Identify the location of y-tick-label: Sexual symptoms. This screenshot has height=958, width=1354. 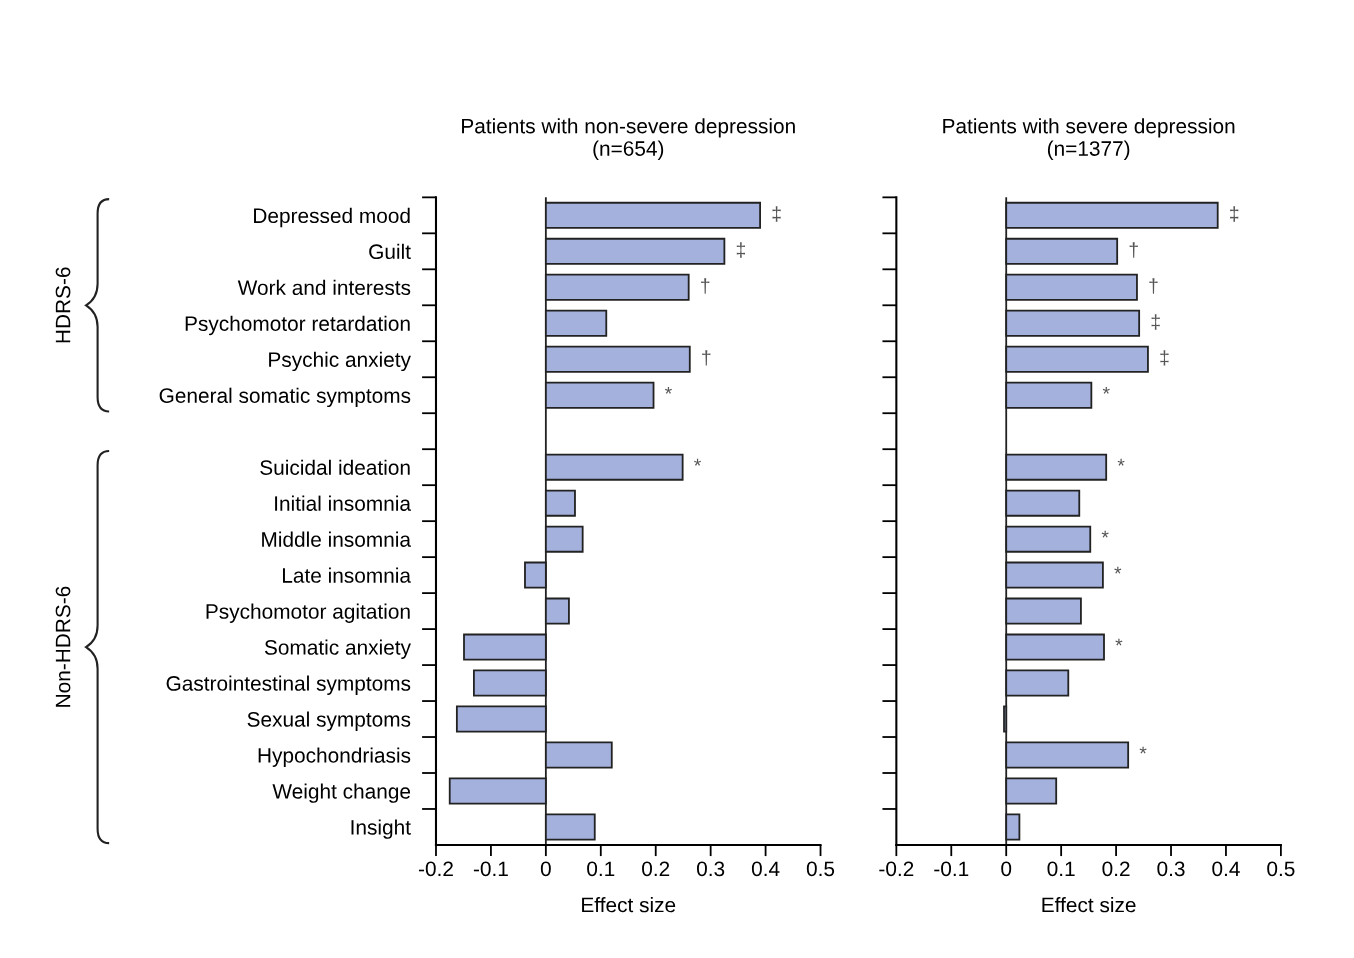
(329, 721).